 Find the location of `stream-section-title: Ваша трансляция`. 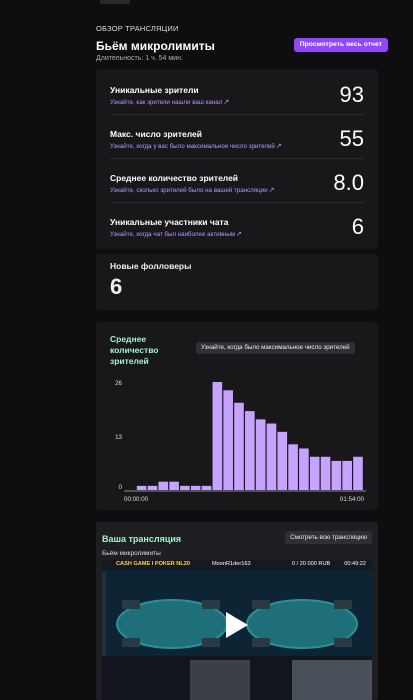

stream-section-title: Ваша трансляция is located at coordinates (142, 539).